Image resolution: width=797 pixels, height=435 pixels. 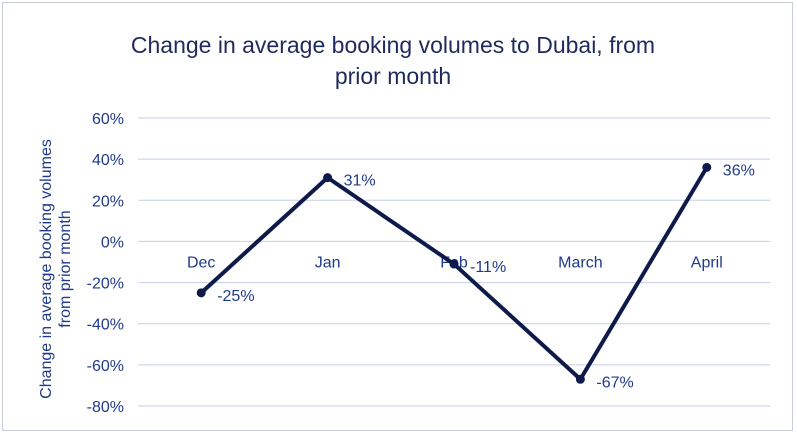 What do you see at coordinates (112, 242) in the screenshot?
I see `y-tick-label: 0%` at bounding box center [112, 242].